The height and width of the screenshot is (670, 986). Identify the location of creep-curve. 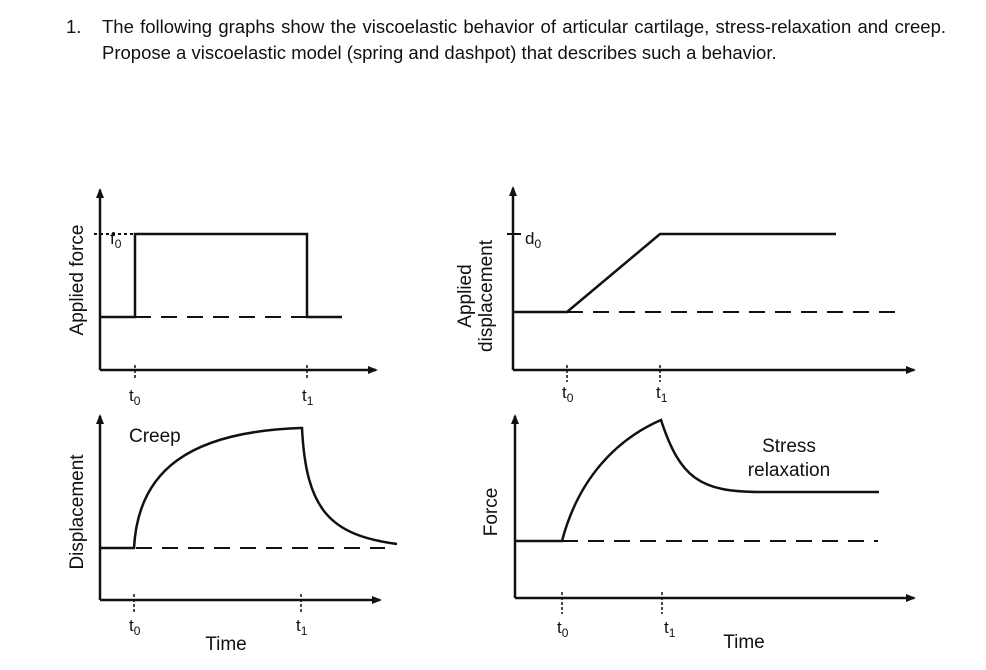
(249, 488).